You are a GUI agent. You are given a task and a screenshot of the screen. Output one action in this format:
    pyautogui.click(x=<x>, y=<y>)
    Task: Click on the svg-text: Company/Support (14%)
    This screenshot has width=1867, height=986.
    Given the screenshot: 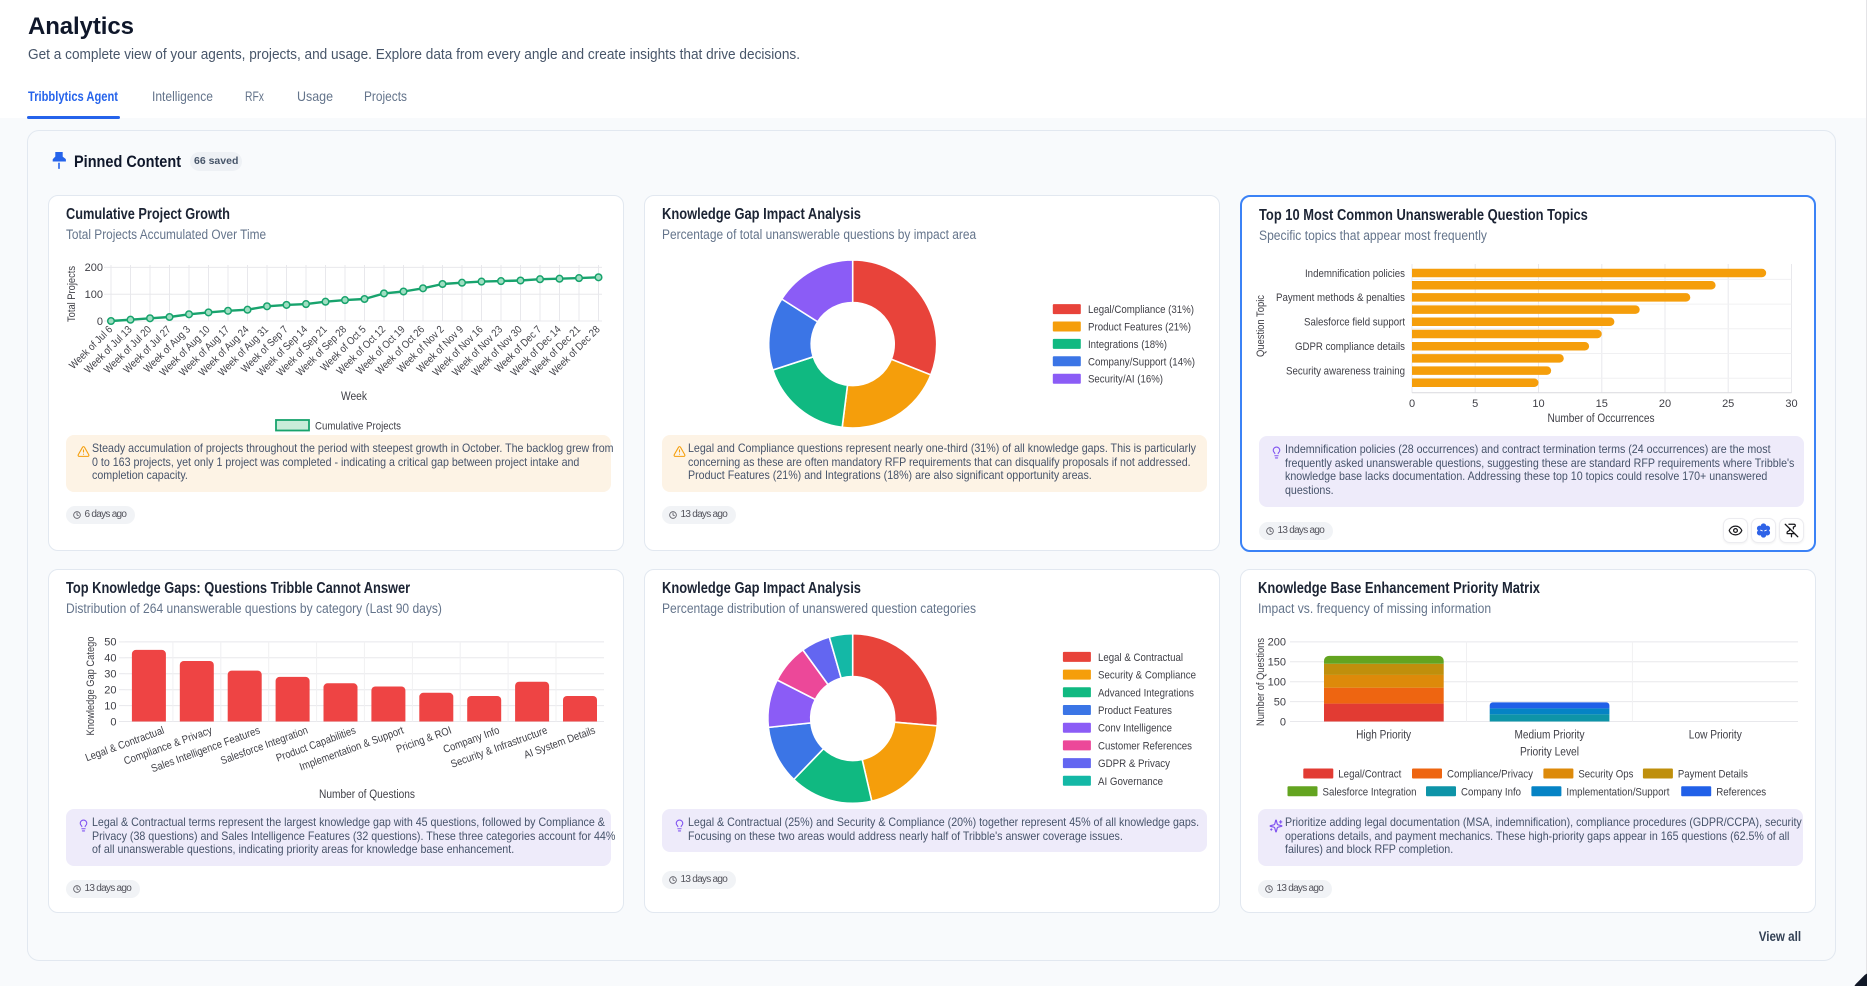 What is the action you would take?
    pyautogui.click(x=1141, y=362)
    